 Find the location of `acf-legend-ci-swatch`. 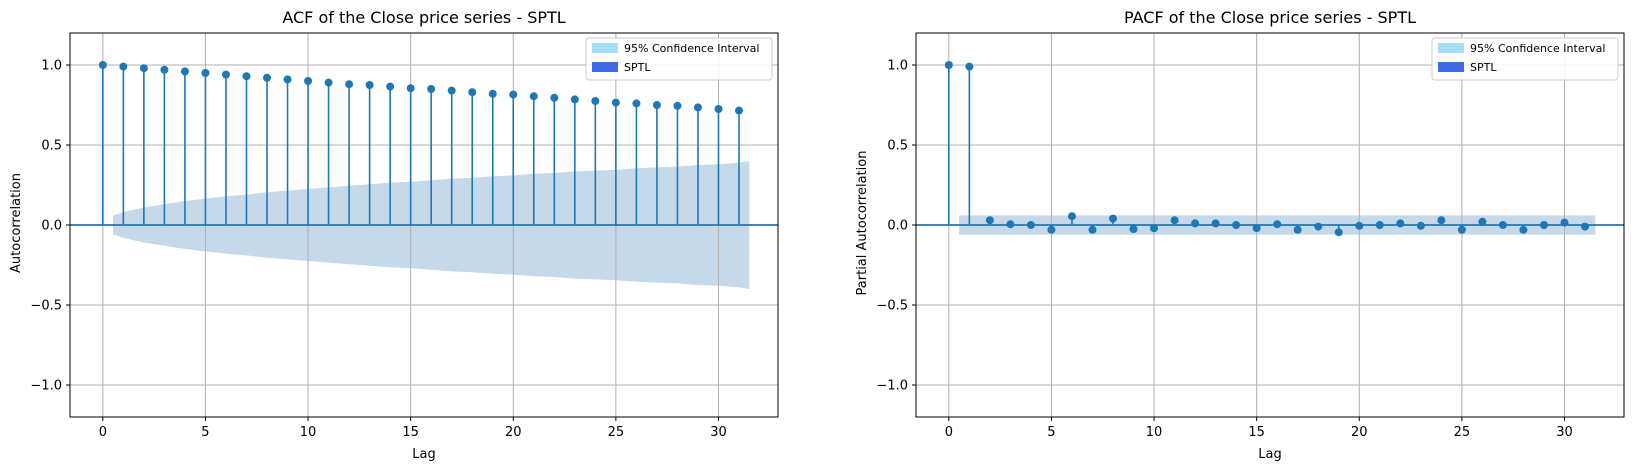

acf-legend-ci-swatch is located at coordinates (605, 48).